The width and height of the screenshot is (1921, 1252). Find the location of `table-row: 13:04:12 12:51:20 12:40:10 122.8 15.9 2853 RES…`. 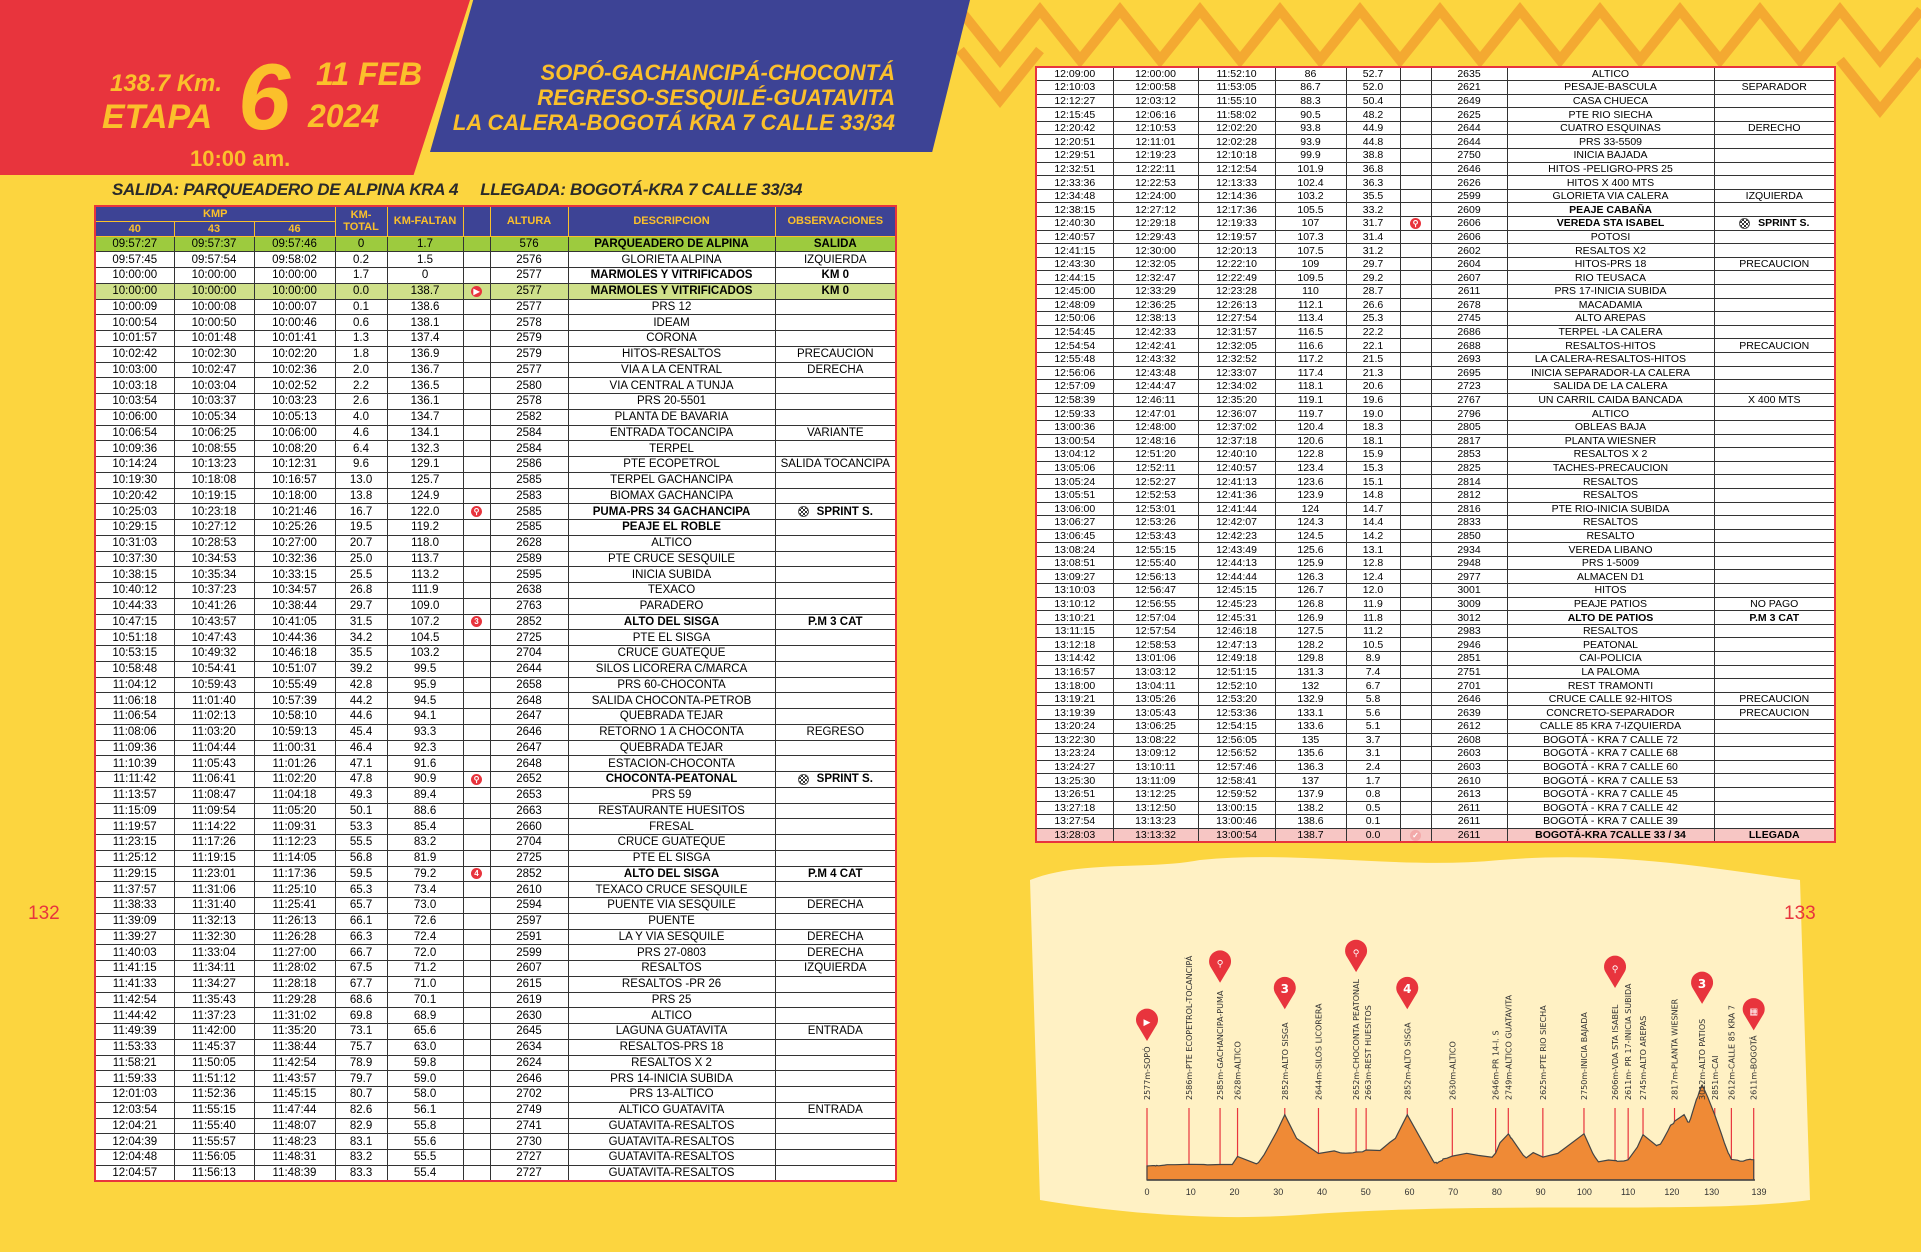

table-row: 13:04:12 12:51:20 12:40:10 122.8 15.9 2853 RES… is located at coordinates (1435, 454).